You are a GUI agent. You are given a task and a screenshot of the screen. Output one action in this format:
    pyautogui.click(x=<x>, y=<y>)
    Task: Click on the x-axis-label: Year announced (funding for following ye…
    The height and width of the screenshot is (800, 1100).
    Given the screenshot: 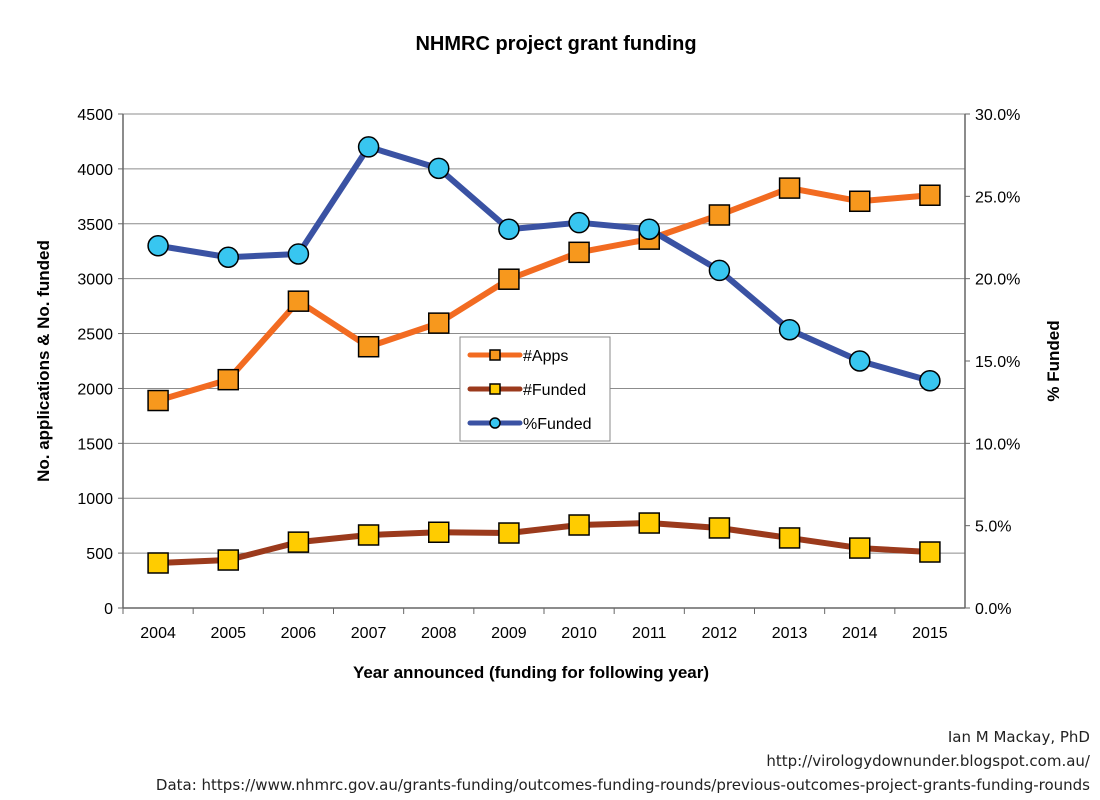 What is the action you would take?
    pyautogui.click(x=531, y=672)
    